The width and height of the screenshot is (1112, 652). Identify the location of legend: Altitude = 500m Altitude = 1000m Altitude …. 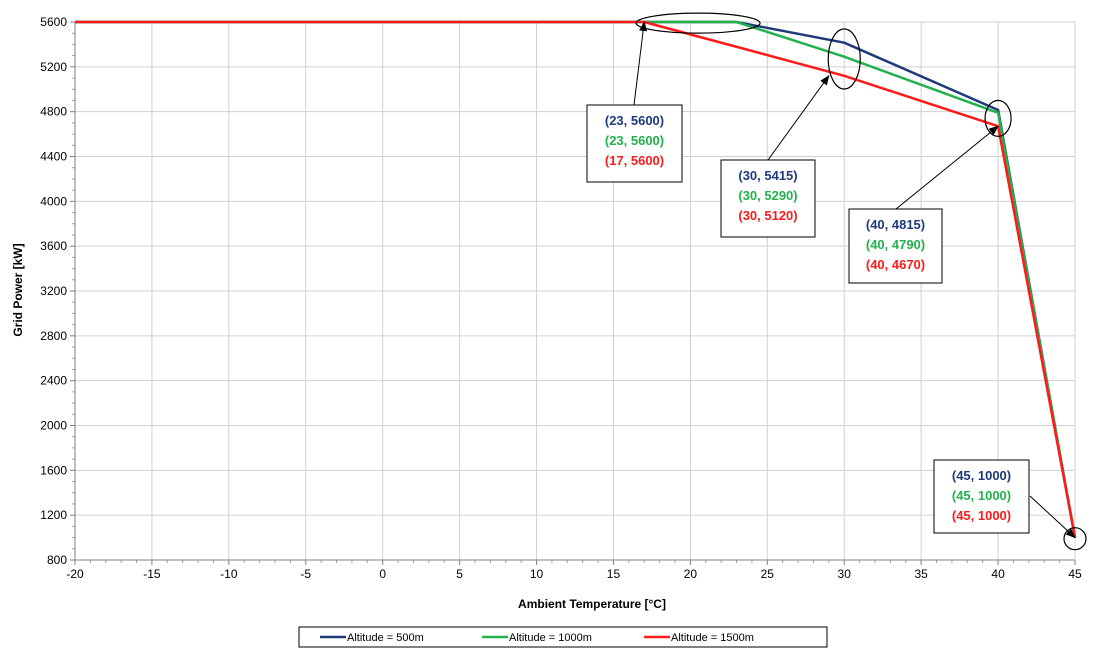
(563, 637).